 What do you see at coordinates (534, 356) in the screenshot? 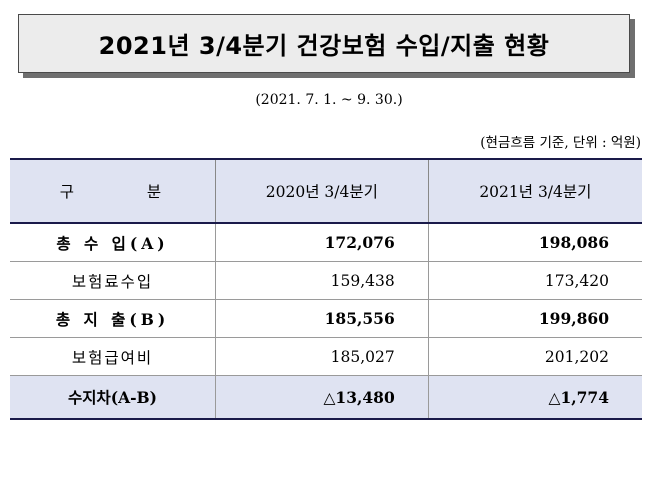
I see `value-2021: 201,202` at bounding box center [534, 356].